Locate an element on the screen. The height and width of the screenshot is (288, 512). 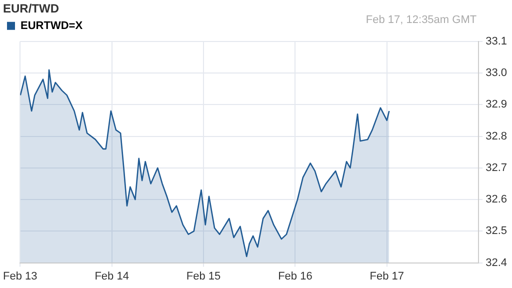
y-tick-label: 32.9 is located at coordinates (497, 104).